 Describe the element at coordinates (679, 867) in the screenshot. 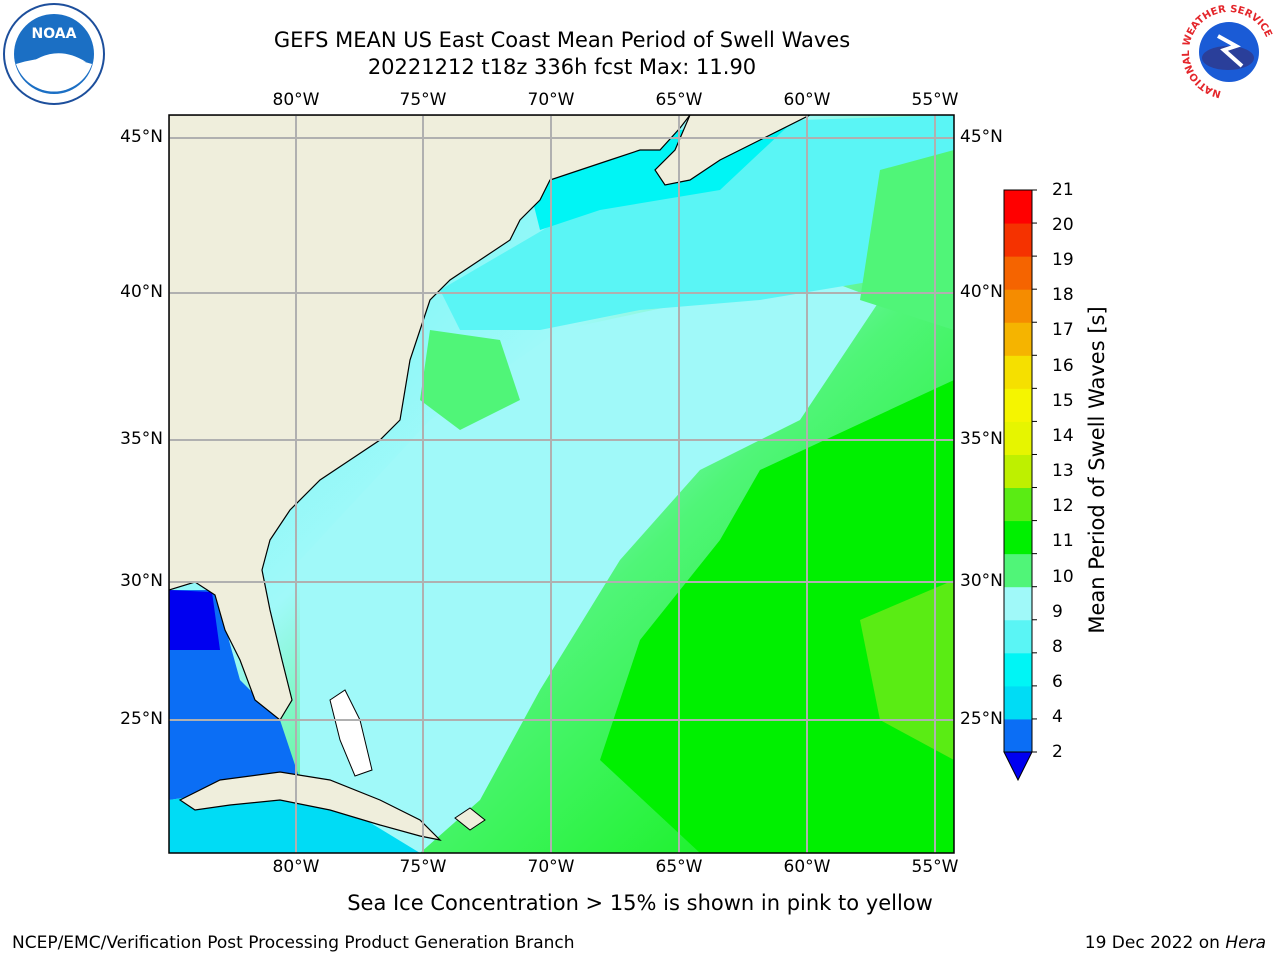

I see `lon-label-bottom: 65°W` at that location.